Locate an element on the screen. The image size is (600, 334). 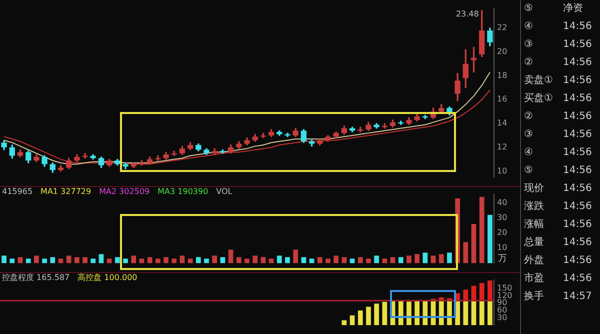
annotation: 23.48 is located at coordinates (467, 14).